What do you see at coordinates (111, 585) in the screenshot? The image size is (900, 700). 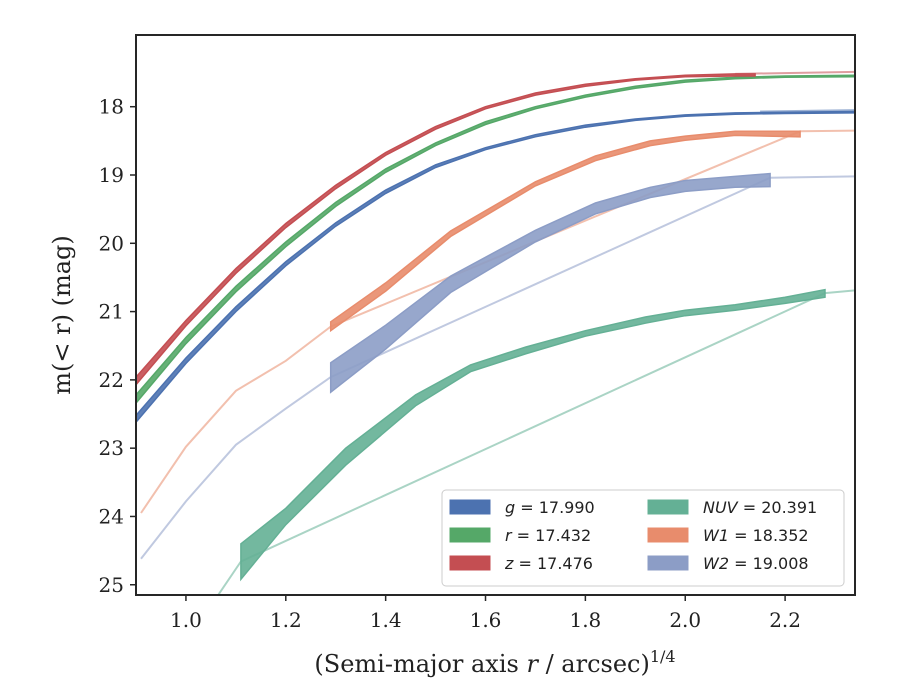 I see `y-tick-label: 25` at bounding box center [111, 585].